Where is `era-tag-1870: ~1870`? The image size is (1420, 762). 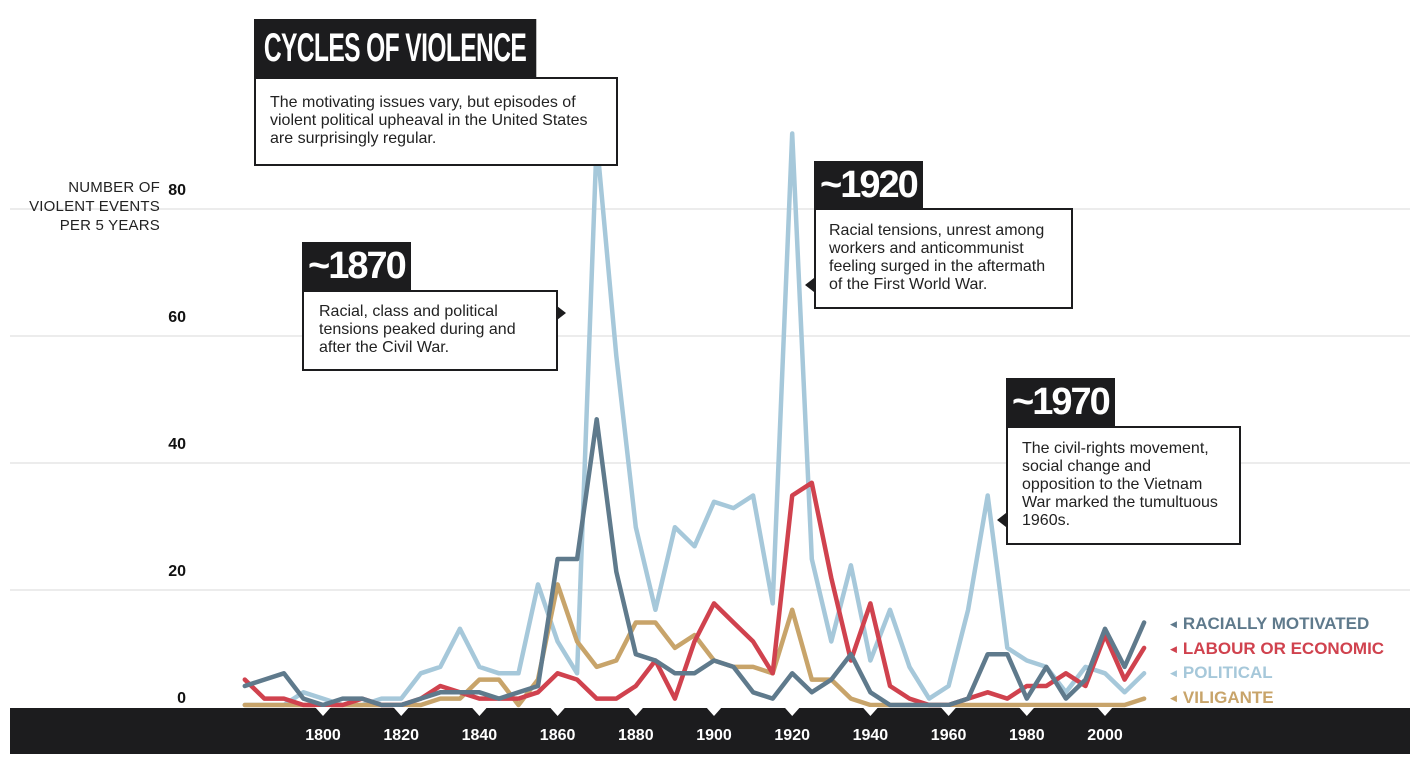 era-tag-1870: ~1870 is located at coordinates (356, 266).